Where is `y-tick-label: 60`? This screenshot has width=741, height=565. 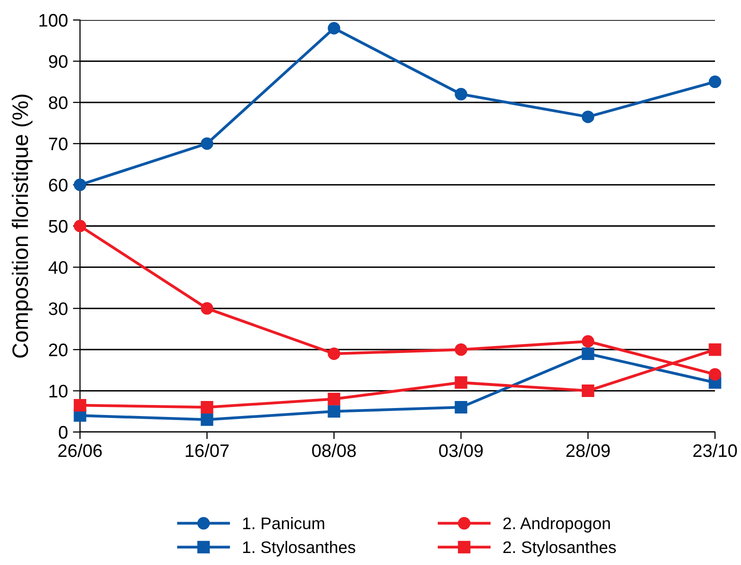 y-tick-label: 60 is located at coordinates (58, 185).